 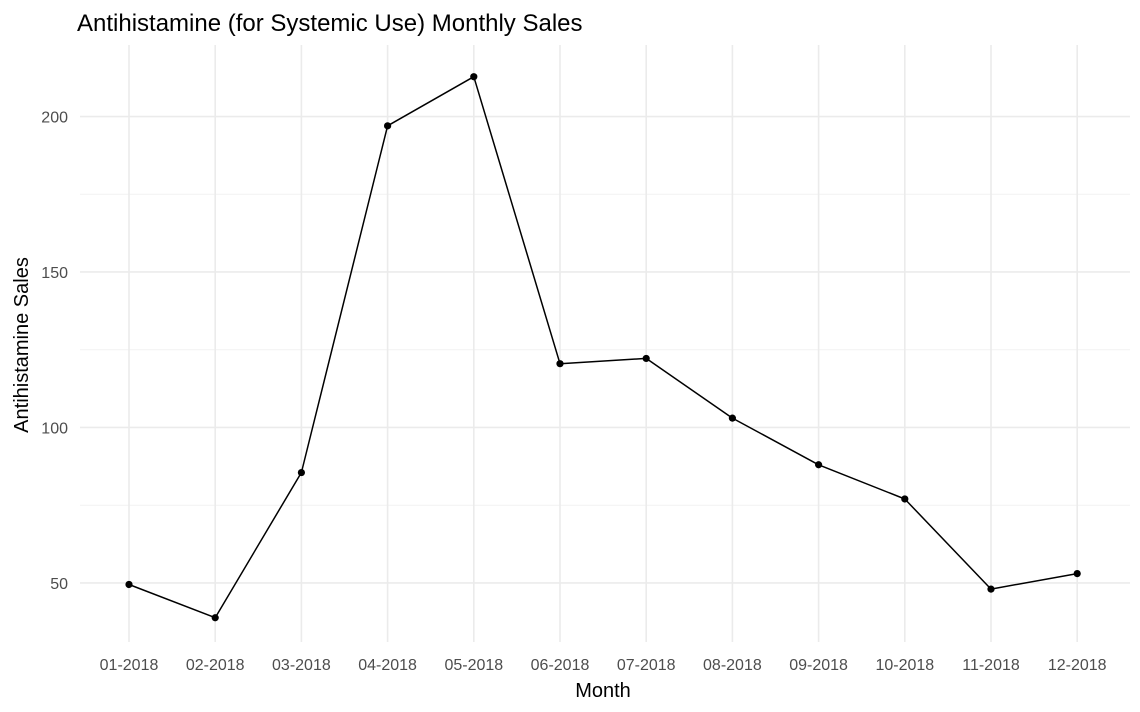 I want to click on x-tick-label: 06-2018, so click(x=560, y=665).